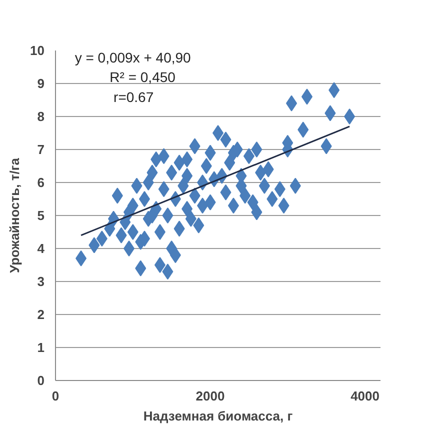  I want to click on y-tick-label: 9, so click(41, 83).